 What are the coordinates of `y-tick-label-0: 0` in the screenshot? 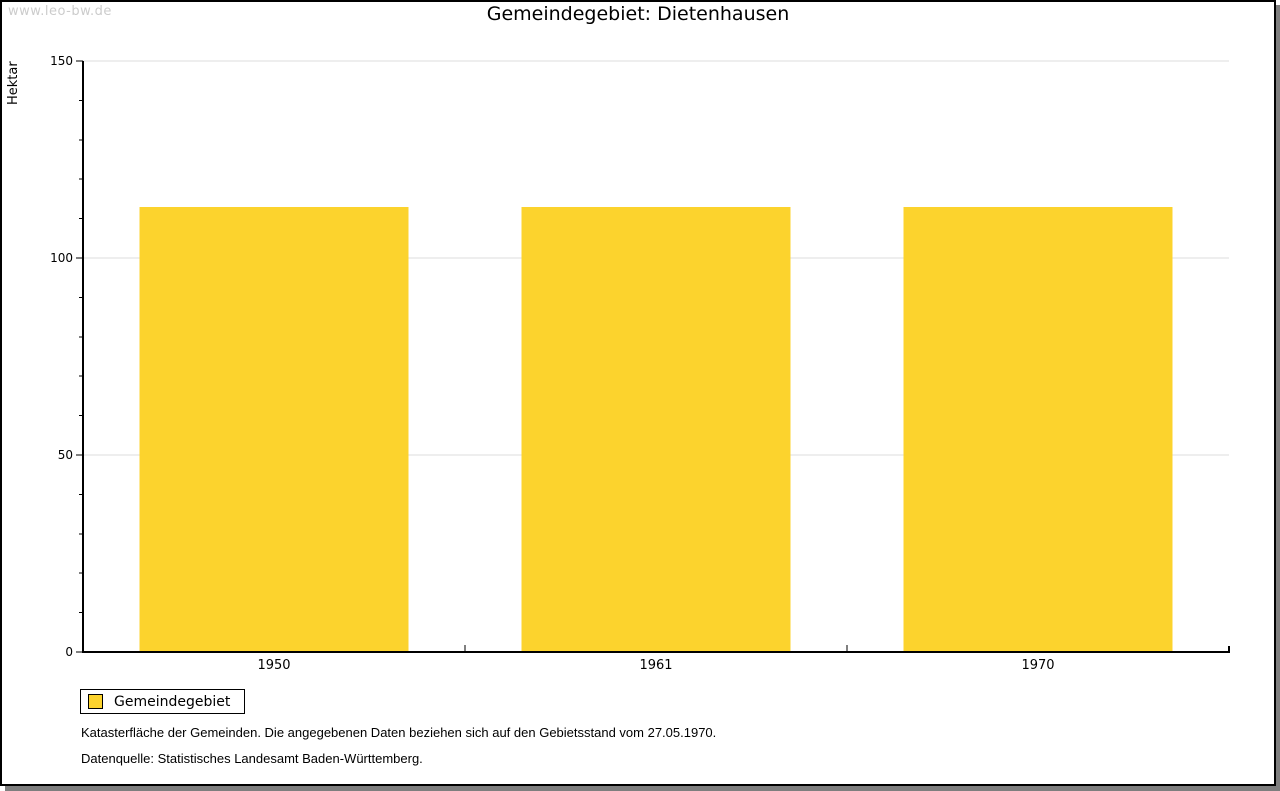 It's located at (69, 652).